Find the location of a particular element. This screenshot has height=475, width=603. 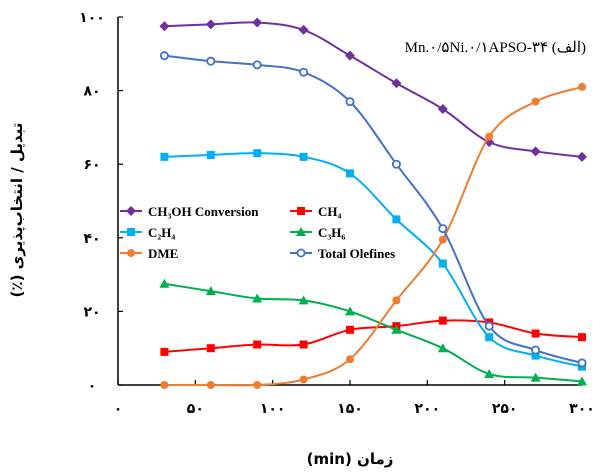

legend-label: Total Olefines is located at coordinates (356, 253).